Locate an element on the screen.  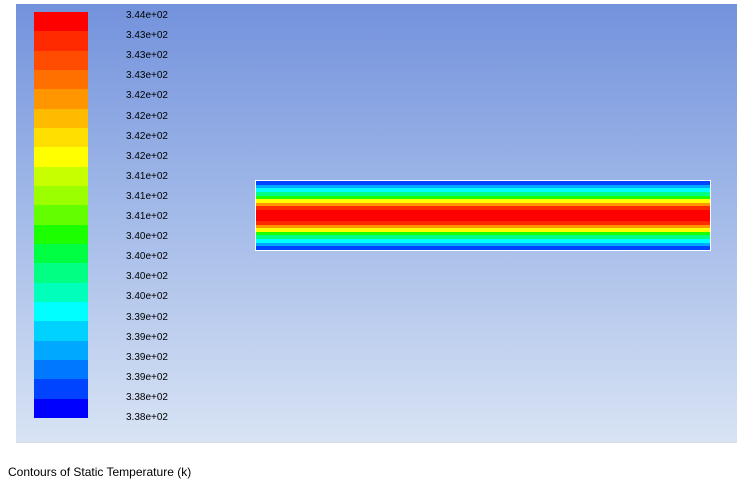
temperature-contour-plot is located at coordinates (483, 215).